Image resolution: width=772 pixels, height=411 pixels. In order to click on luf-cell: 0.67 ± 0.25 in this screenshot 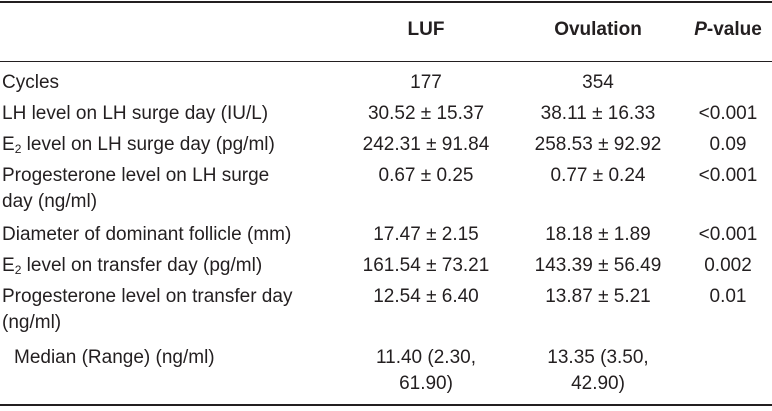, I will do `click(426, 175)`.